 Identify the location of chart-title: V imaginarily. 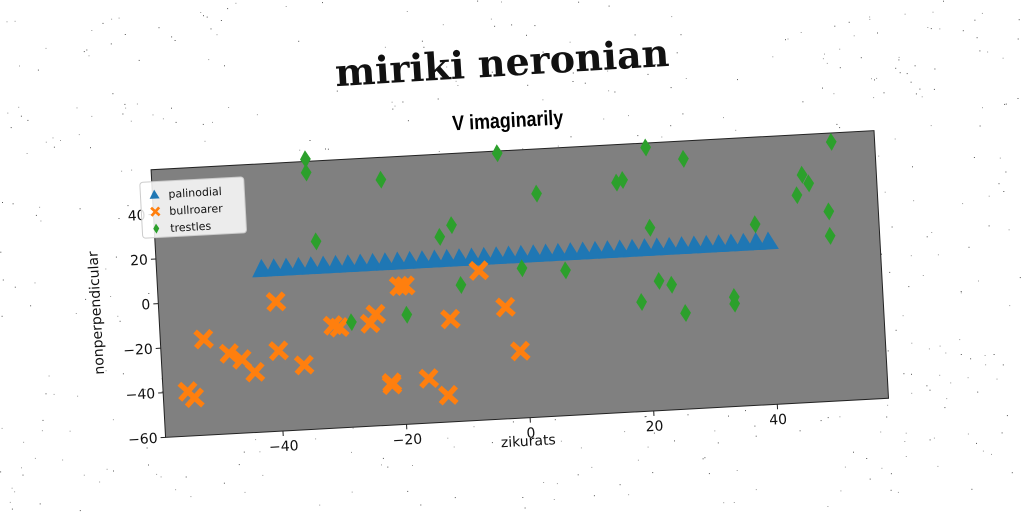
(508, 121).